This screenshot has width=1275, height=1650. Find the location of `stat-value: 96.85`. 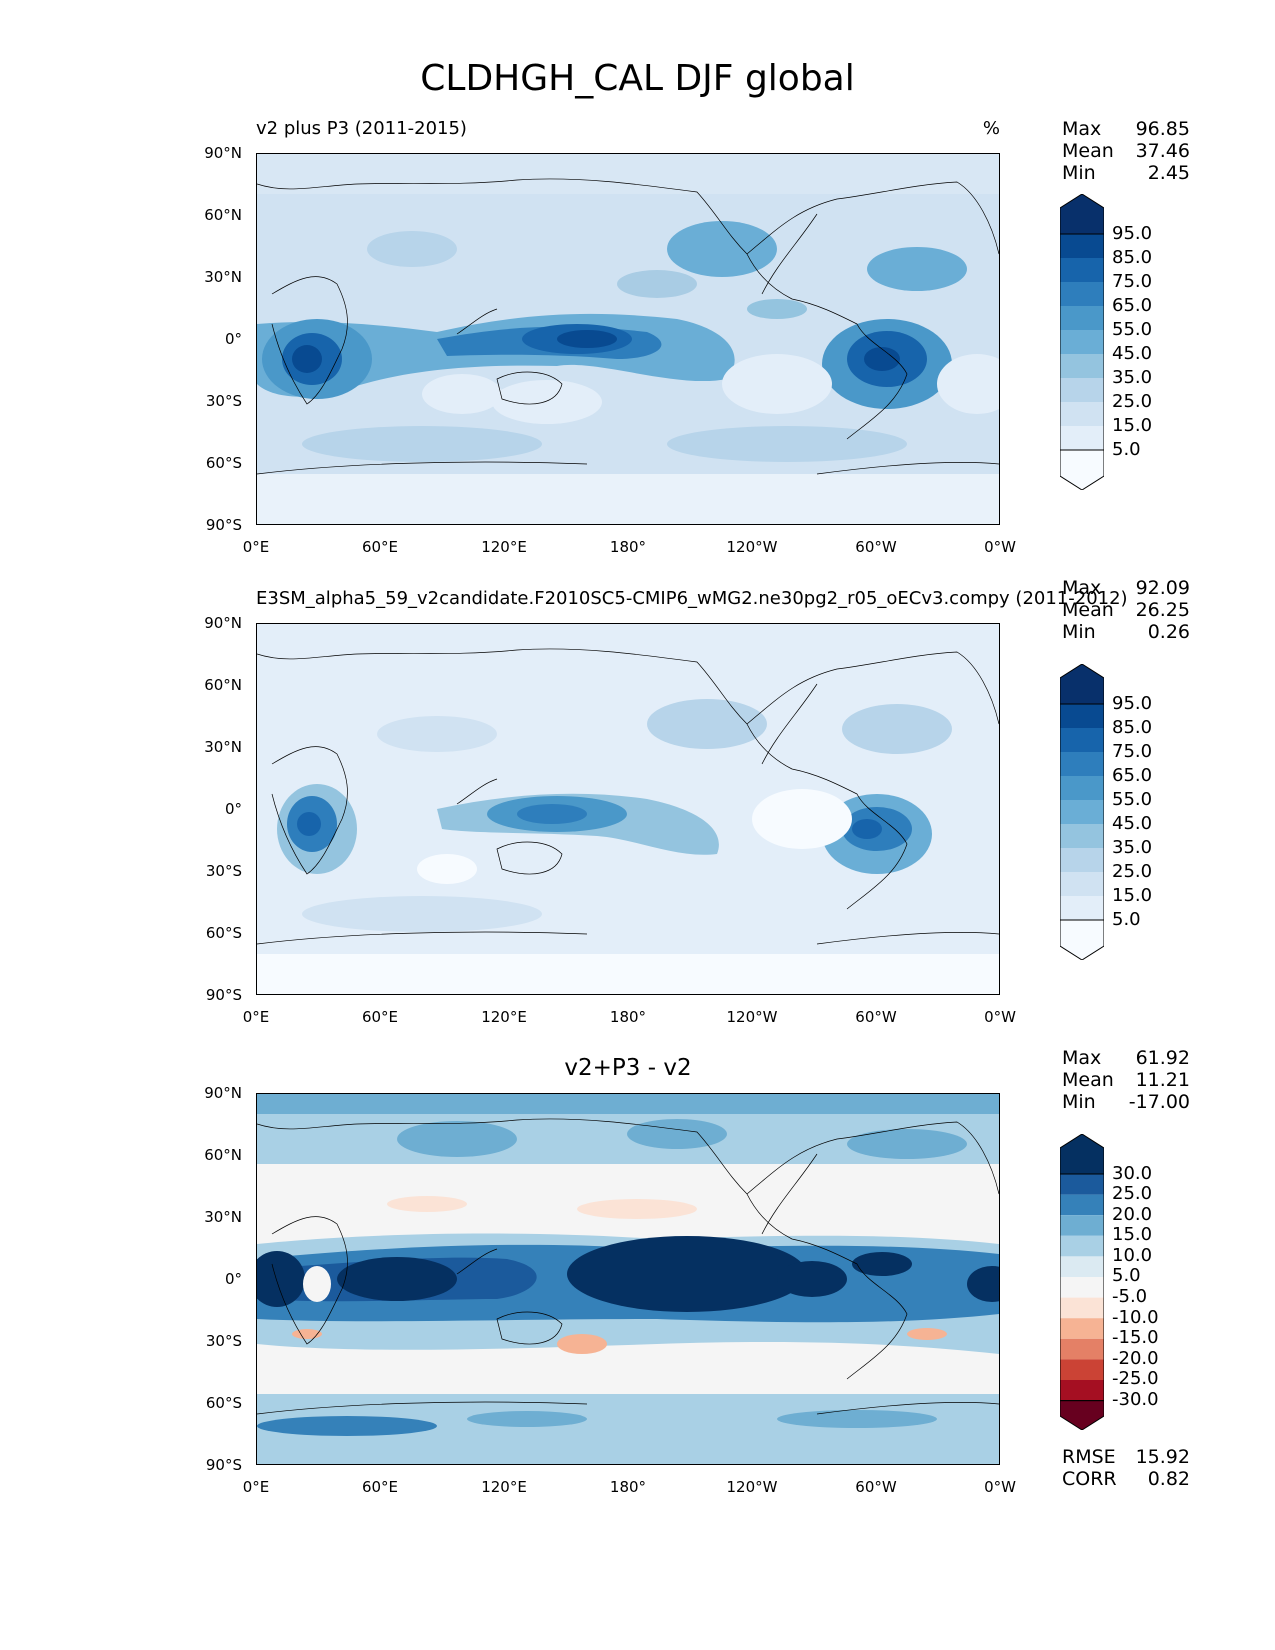

stat-value: 96.85 is located at coordinates (1162, 129).